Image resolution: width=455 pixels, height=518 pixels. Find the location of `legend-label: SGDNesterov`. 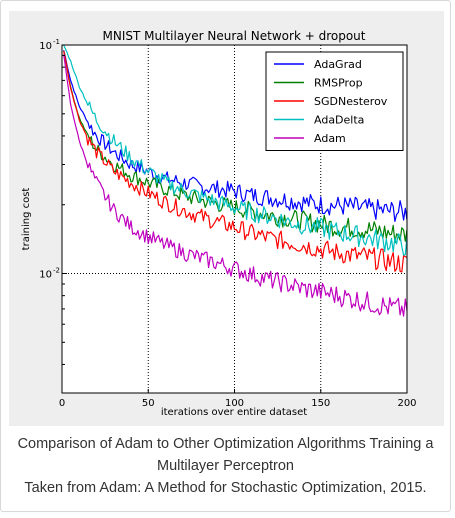

legend-label: SGDNesterov is located at coordinates (351, 101).